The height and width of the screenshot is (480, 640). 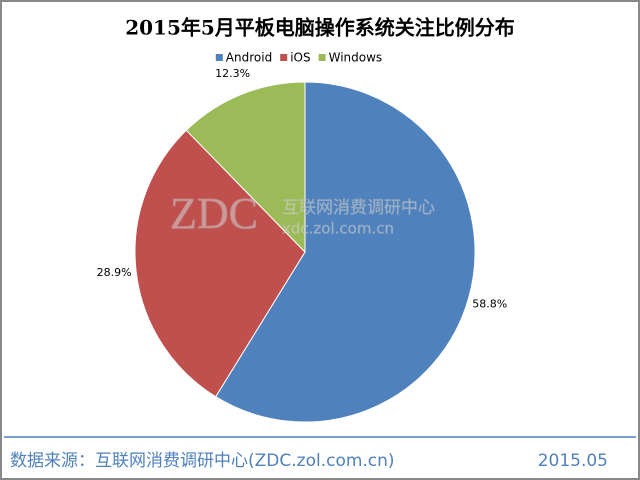 What do you see at coordinates (245, 167) in the screenshot?
I see `pie-slice` at bounding box center [245, 167].